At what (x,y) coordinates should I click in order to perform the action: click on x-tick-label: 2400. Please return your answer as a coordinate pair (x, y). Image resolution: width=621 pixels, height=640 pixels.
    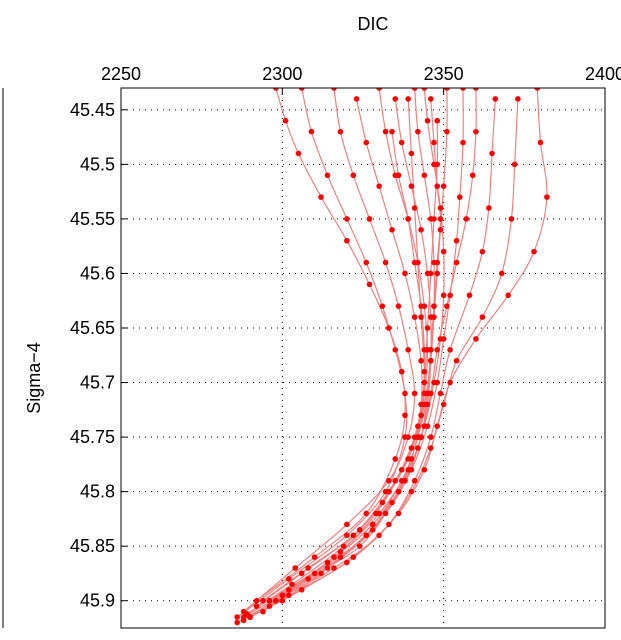
    Looking at the image, I should click on (603, 74).